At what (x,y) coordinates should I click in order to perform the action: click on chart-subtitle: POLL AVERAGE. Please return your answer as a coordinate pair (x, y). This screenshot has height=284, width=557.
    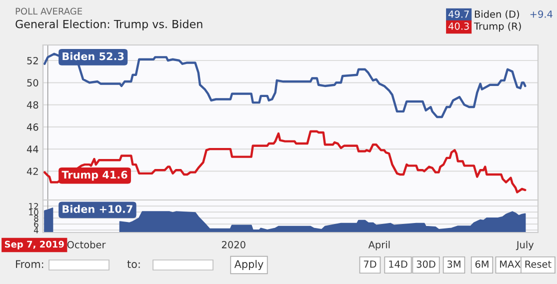
    Looking at the image, I should click on (49, 11).